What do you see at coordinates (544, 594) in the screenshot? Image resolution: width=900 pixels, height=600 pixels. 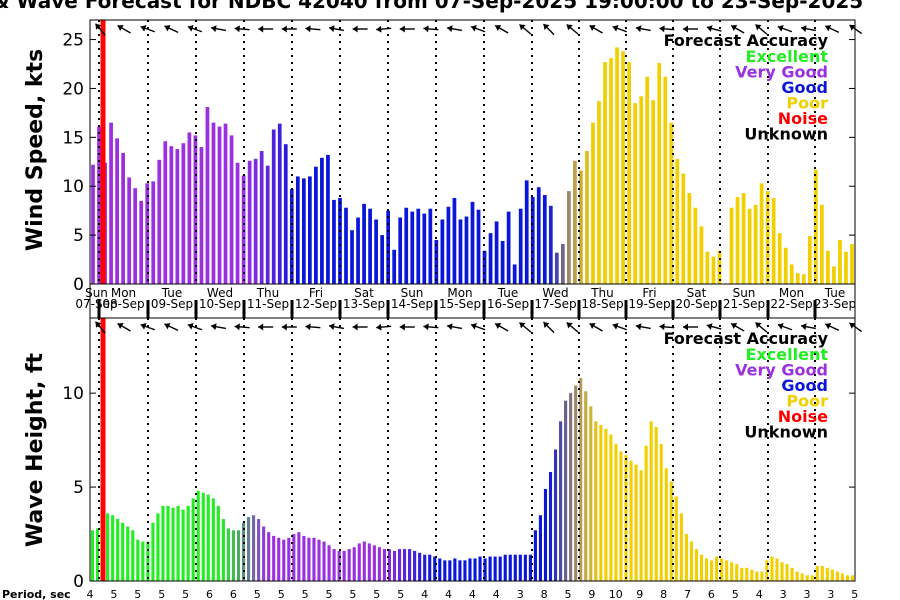 I see `period-value: 8` at bounding box center [544, 594].